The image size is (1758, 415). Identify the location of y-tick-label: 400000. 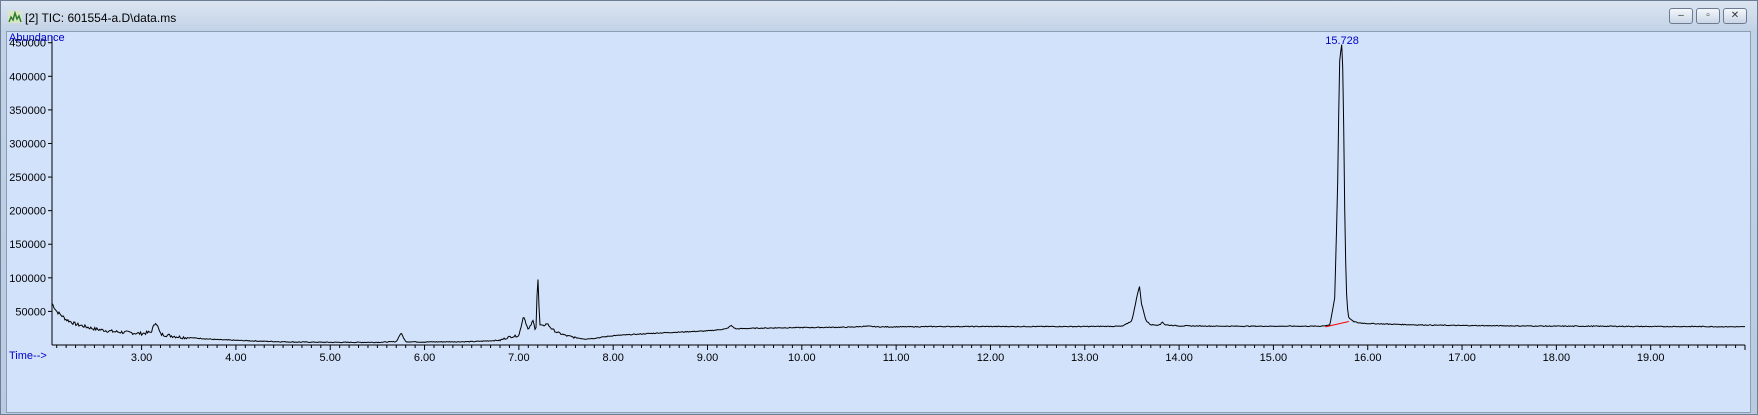
(27, 77).